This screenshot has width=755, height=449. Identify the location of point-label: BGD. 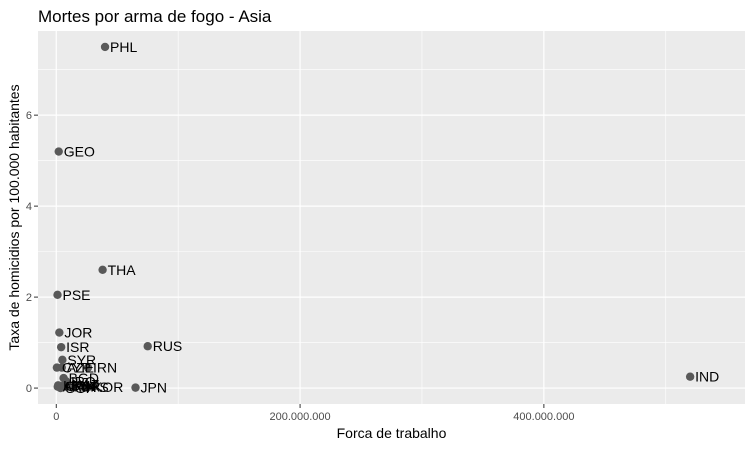
(84, 378).